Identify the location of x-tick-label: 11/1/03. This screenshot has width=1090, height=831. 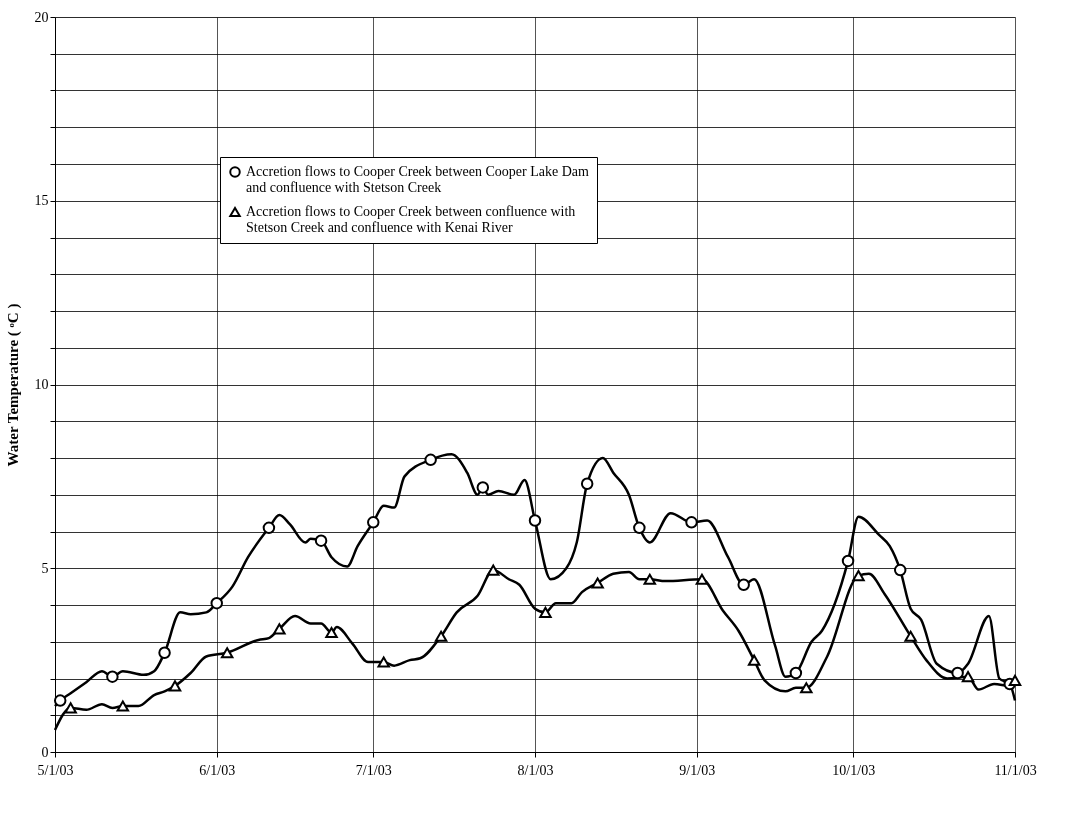
(1015, 770).